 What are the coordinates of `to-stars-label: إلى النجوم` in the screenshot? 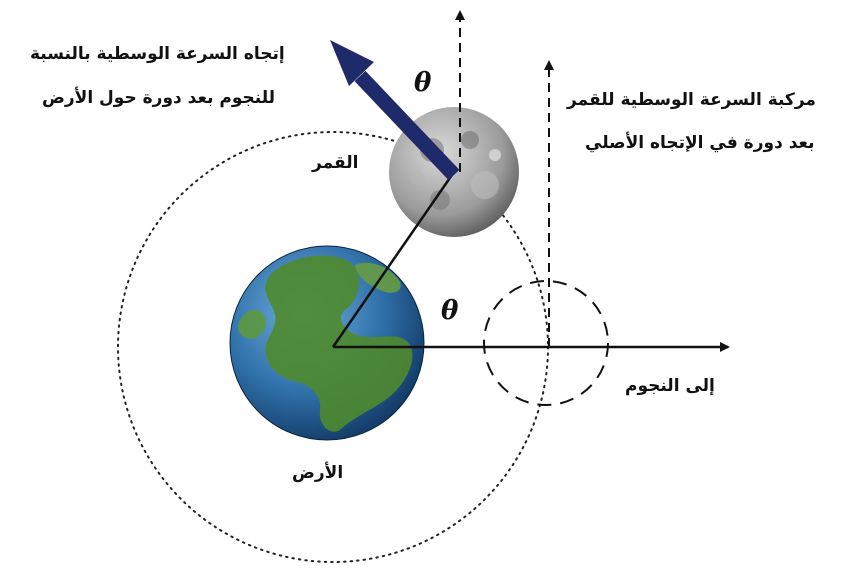 It's located at (670, 386).